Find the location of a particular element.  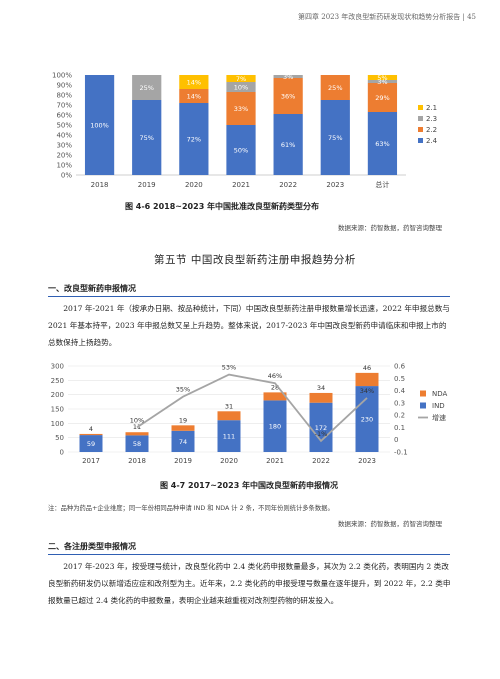

growth-data-label: 10% is located at coordinates (137, 420).